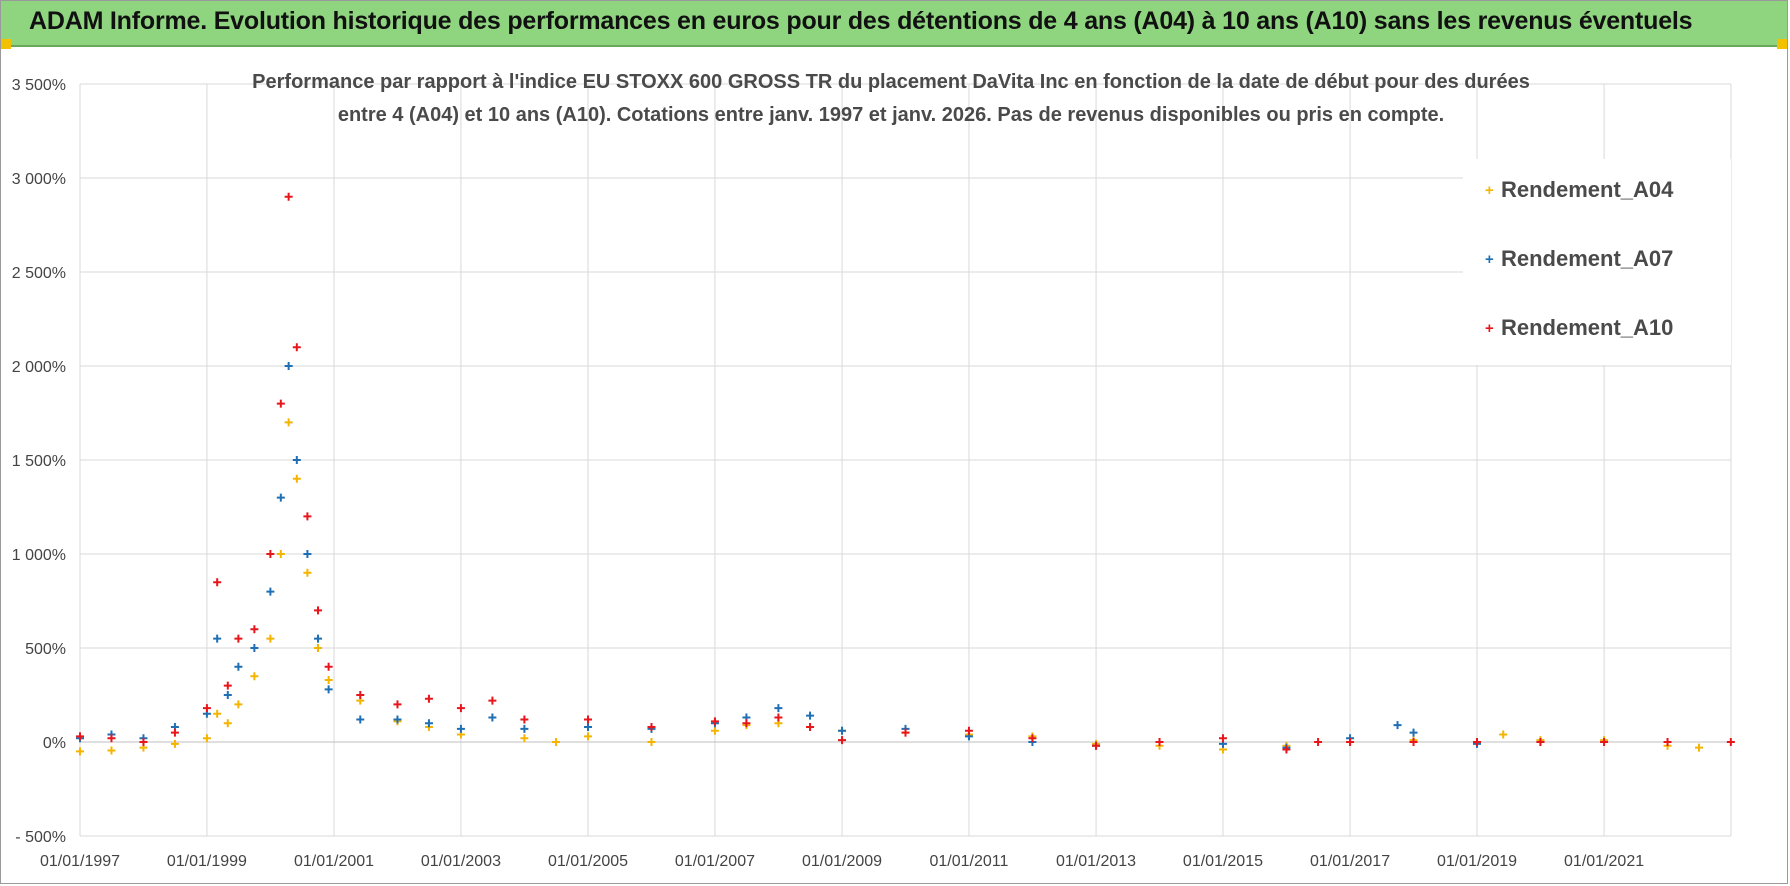 Image resolution: width=1790 pixels, height=886 pixels. What do you see at coordinates (39, 179) in the screenshot?
I see `y-tick-label: 3 000%` at bounding box center [39, 179].